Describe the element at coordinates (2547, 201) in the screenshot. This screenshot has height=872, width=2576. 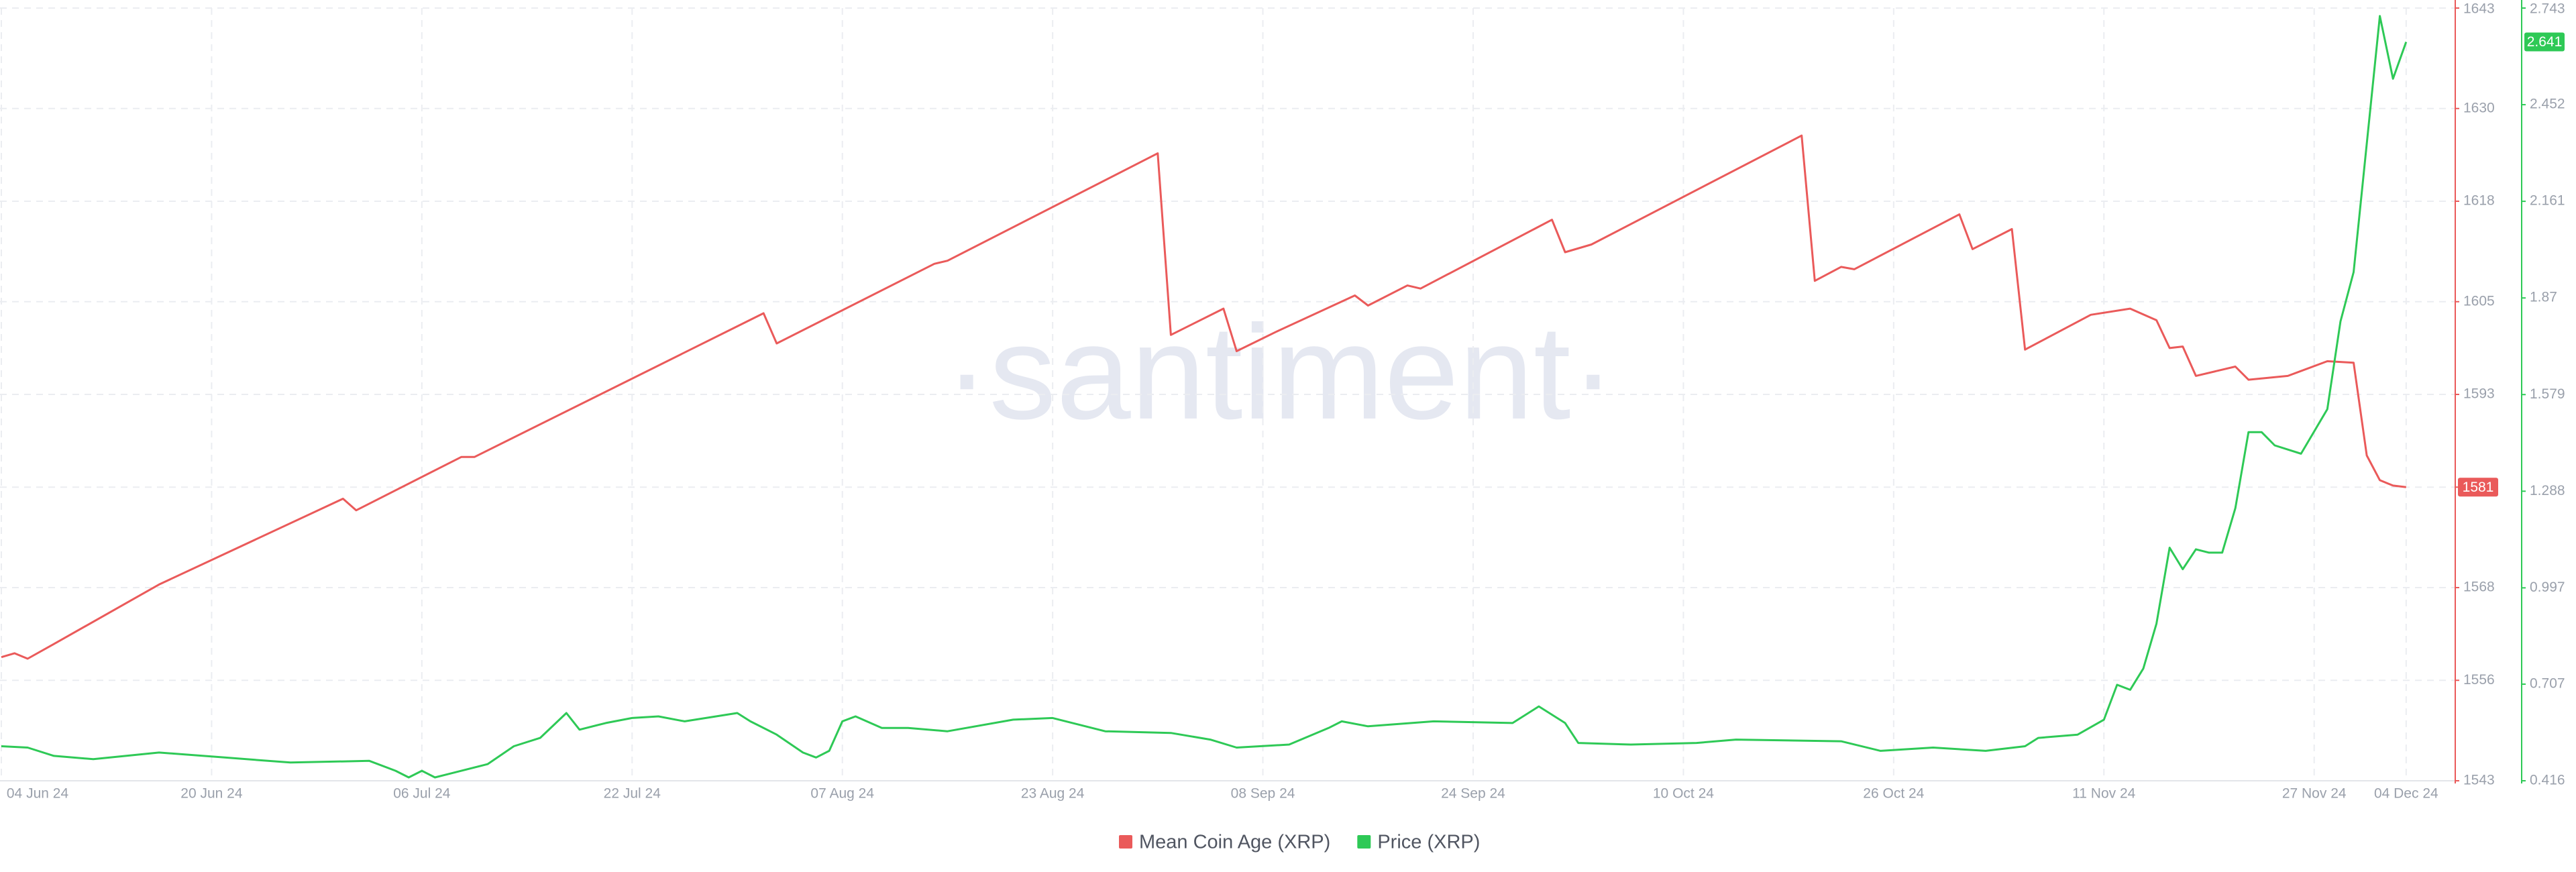
I see `y2-tick-label: 2.161` at that location.